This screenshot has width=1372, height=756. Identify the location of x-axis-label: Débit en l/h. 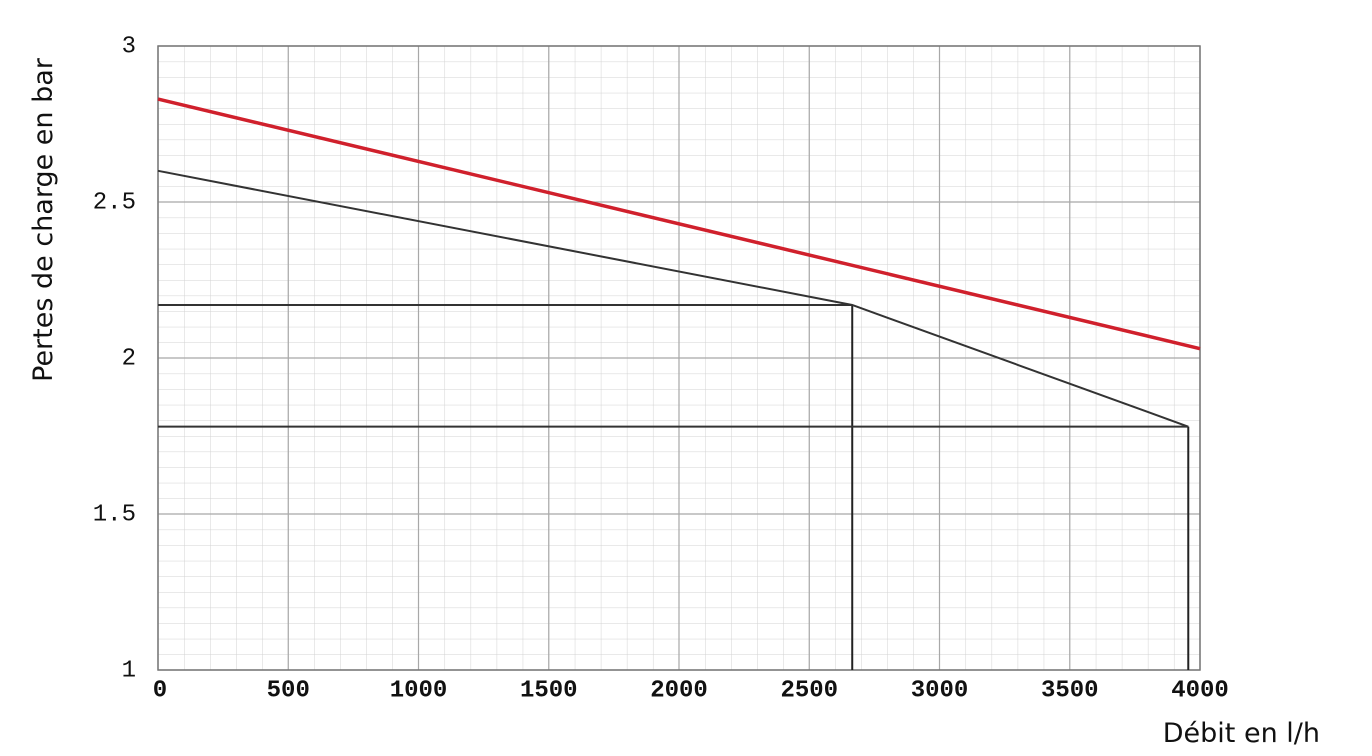
(1241, 733).